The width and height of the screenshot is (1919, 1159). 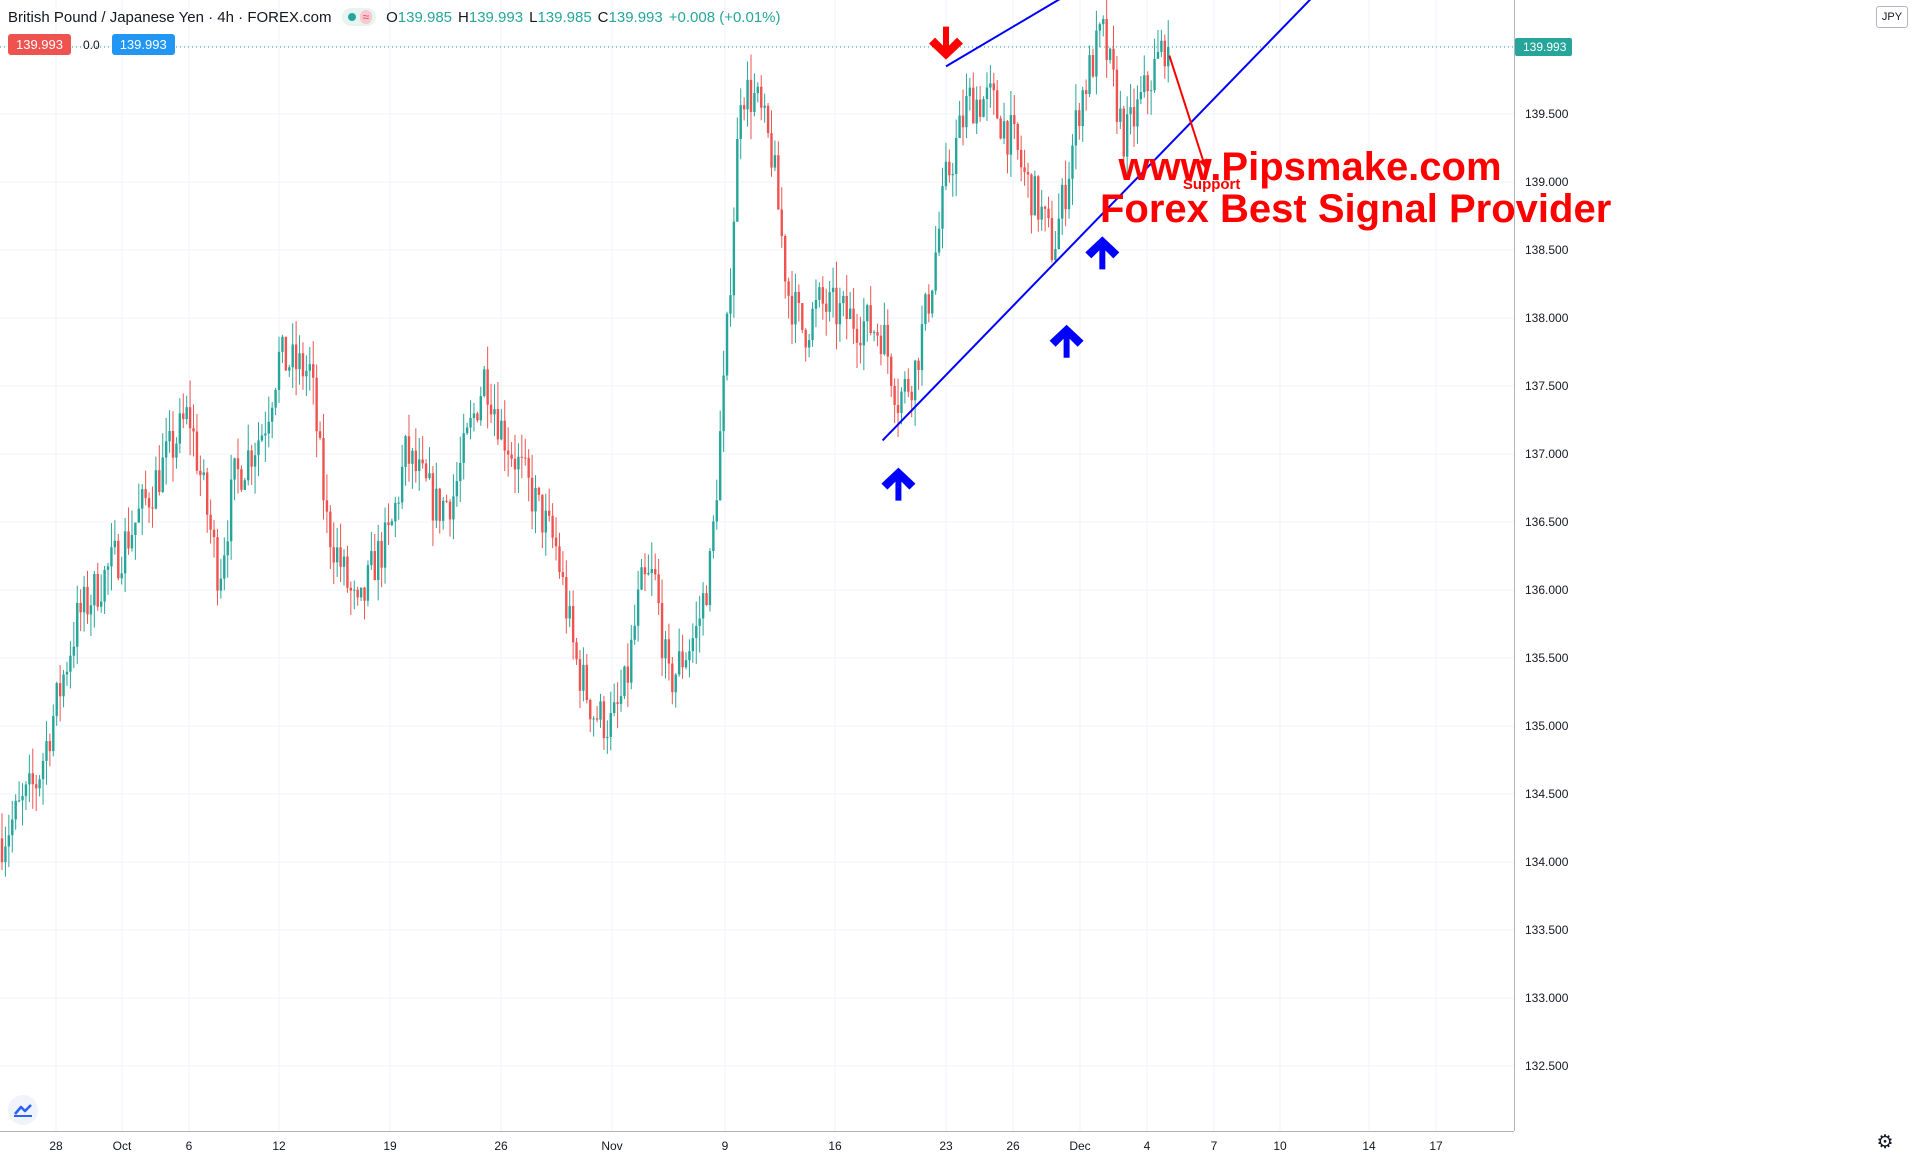 What do you see at coordinates (1892, 17) in the screenshot?
I see `currency-button: JPY` at bounding box center [1892, 17].